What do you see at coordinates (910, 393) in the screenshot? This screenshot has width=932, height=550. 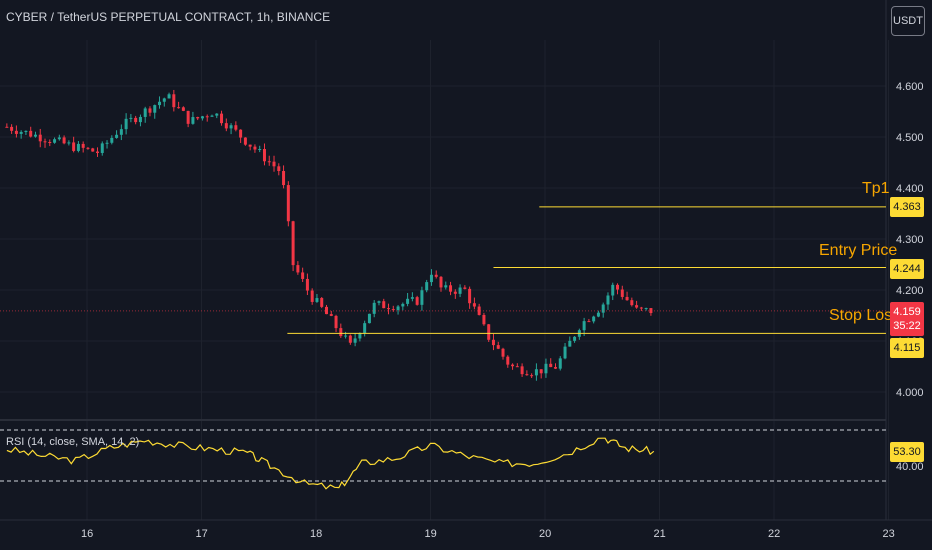 I see `y-tick-label: 4.000` at bounding box center [910, 393].